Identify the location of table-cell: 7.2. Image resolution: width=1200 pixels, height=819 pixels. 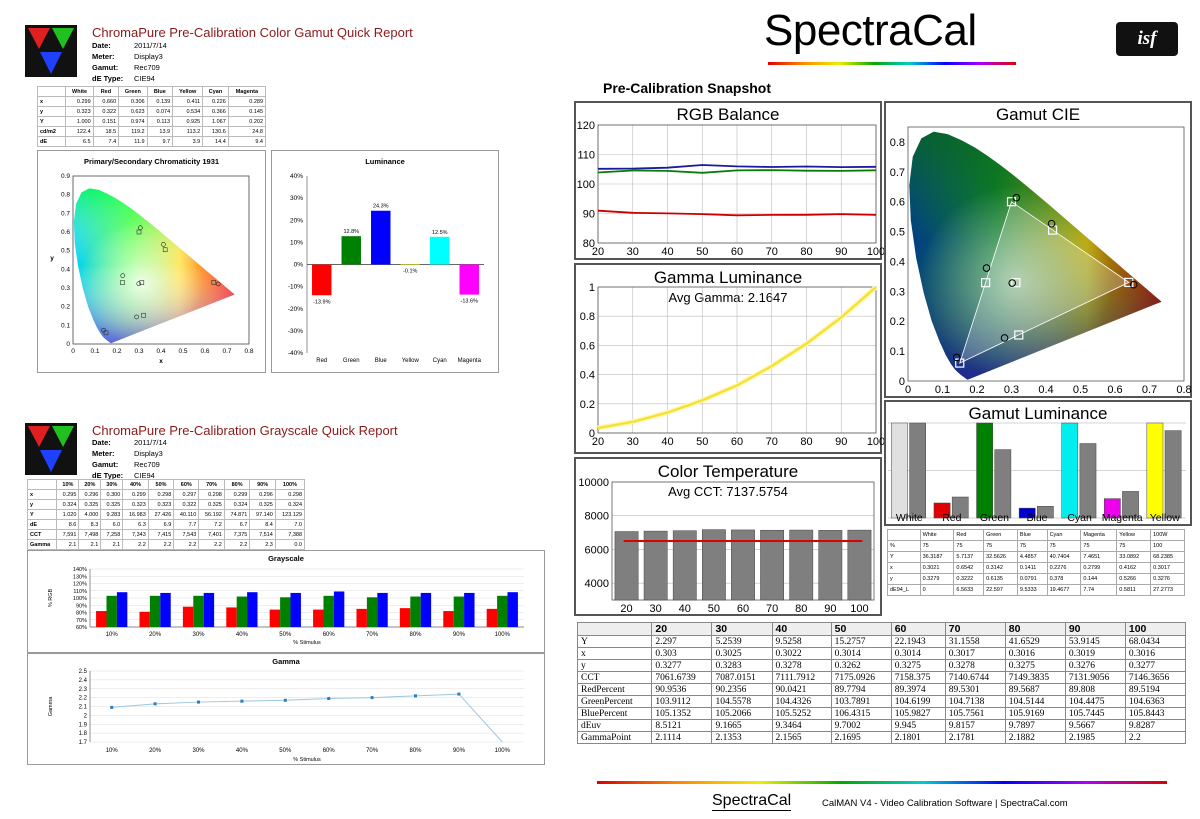
(211, 524).